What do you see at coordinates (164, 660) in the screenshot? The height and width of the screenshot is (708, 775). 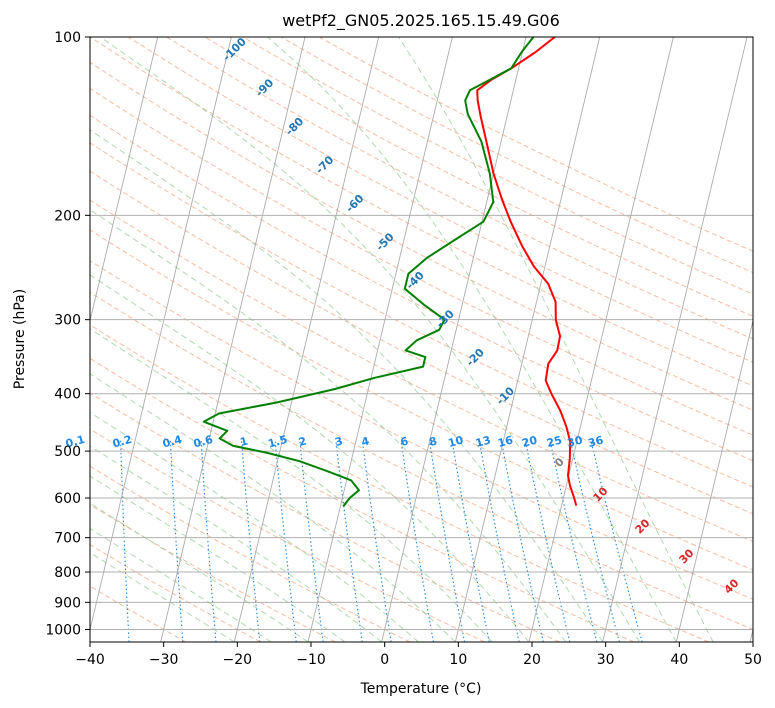 I see `x-tick-label: −30` at bounding box center [164, 660].